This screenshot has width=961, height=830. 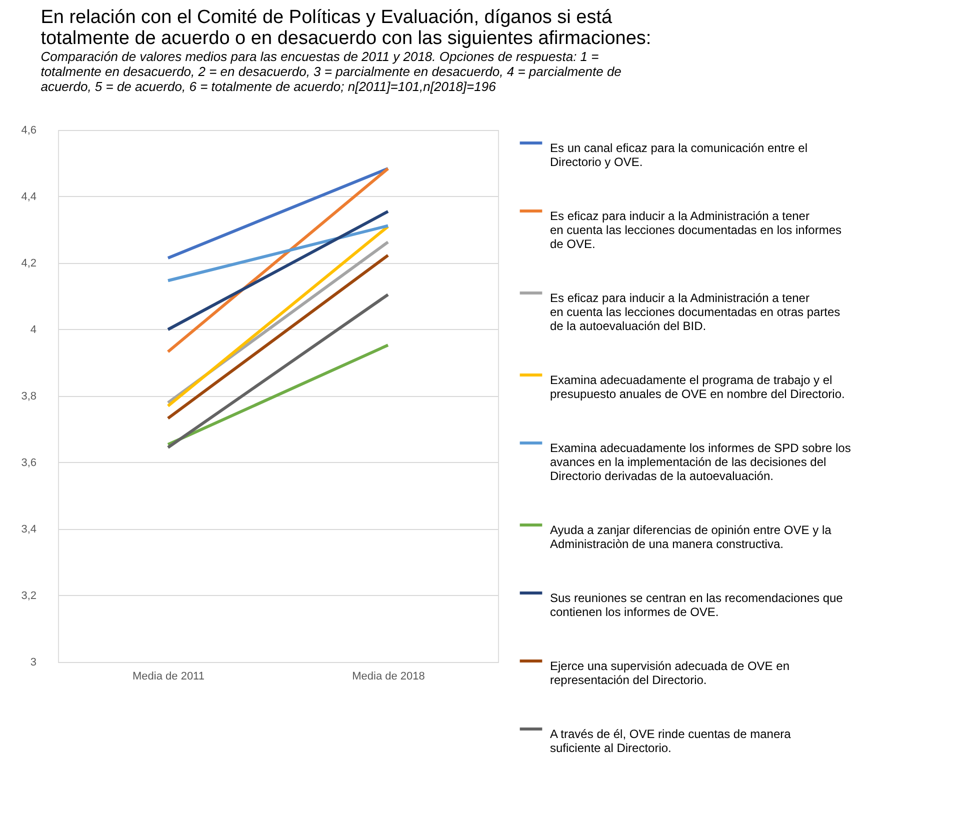 What do you see at coordinates (28, 396) in the screenshot?
I see `y-tick-label: 3,8` at bounding box center [28, 396].